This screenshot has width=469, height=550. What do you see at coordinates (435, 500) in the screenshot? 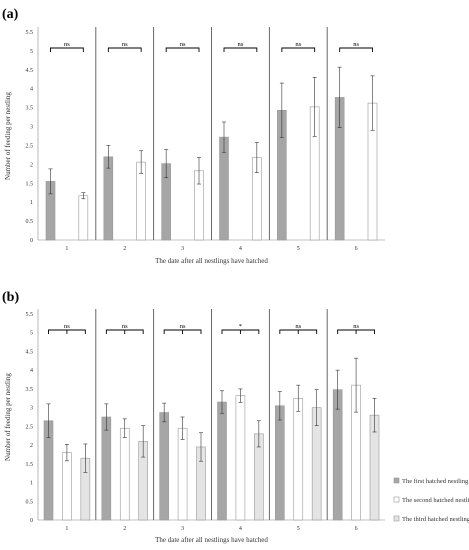
I see `legend-label: The second hatched nestling` at bounding box center [435, 500].